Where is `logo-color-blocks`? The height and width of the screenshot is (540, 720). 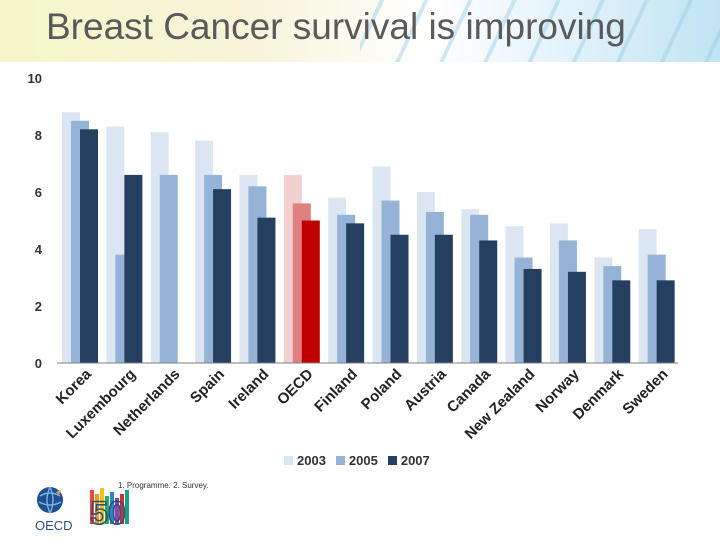 logo-color-blocks is located at coordinates (109, 506).